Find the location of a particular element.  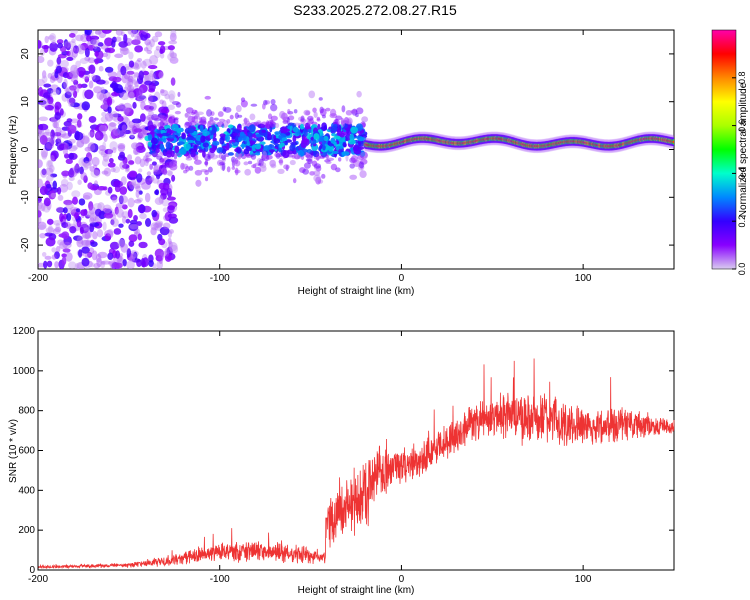

snr-xtick-label: -200 is located at coordinates (38, 579).